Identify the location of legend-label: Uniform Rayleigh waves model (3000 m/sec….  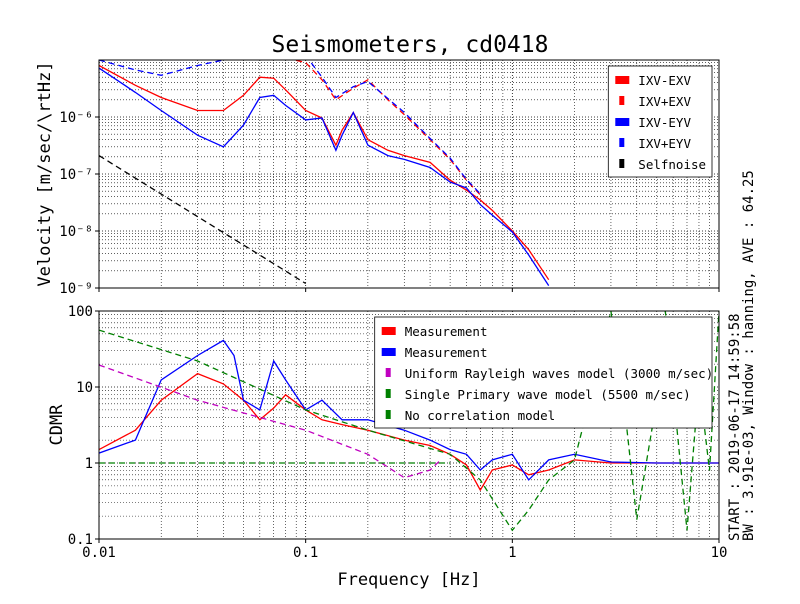
(559, 373).